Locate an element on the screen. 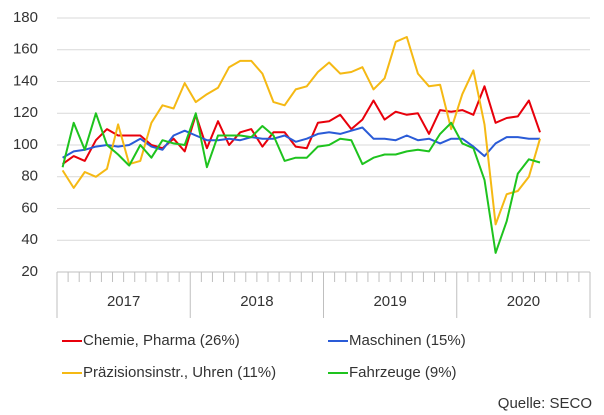 The image size is (604, 415). legend-label: Maschinen (15%) is located at coordinates (407, 340).